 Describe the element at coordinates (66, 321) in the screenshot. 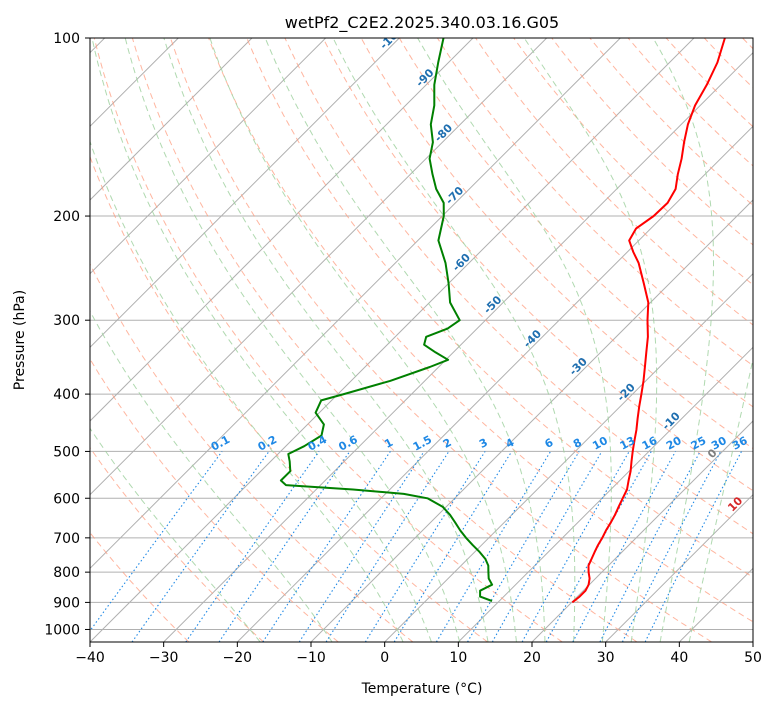

I see `y-tick-label: 300` at that location.